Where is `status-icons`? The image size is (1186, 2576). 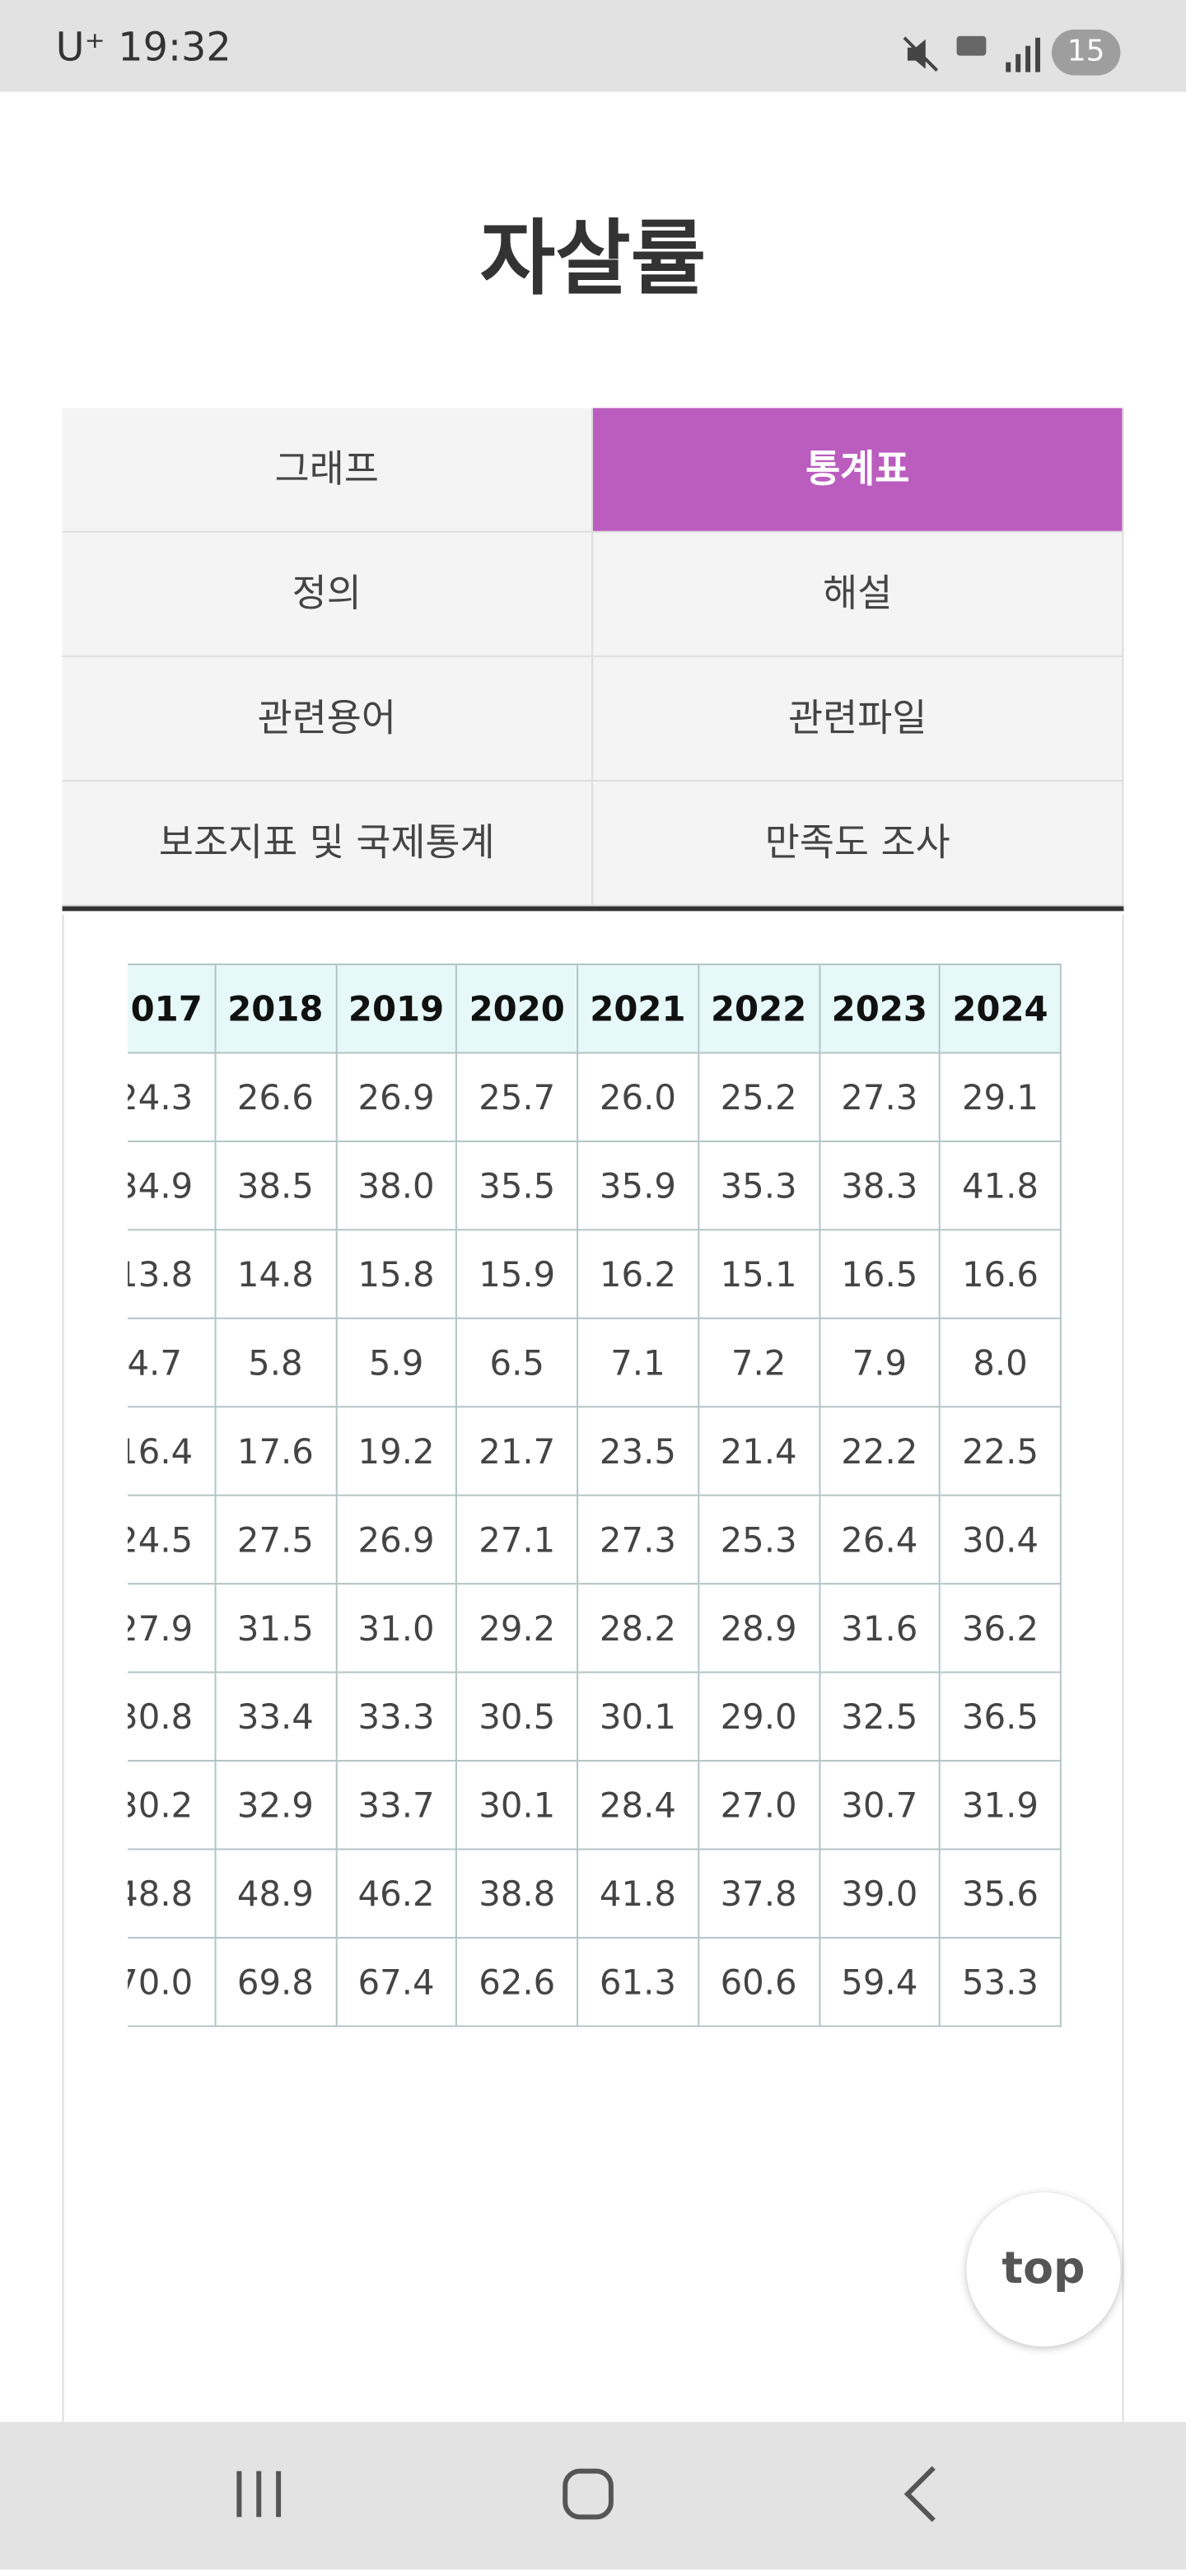 status-icons is located at coordinates (971, 53).